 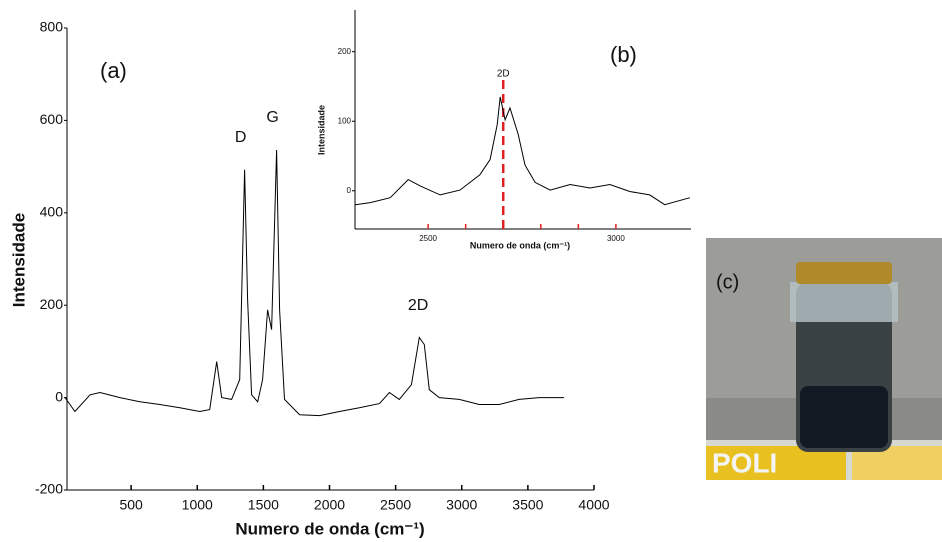 I want to click on x-tick-label: 1000, so click(x=197, y=505).